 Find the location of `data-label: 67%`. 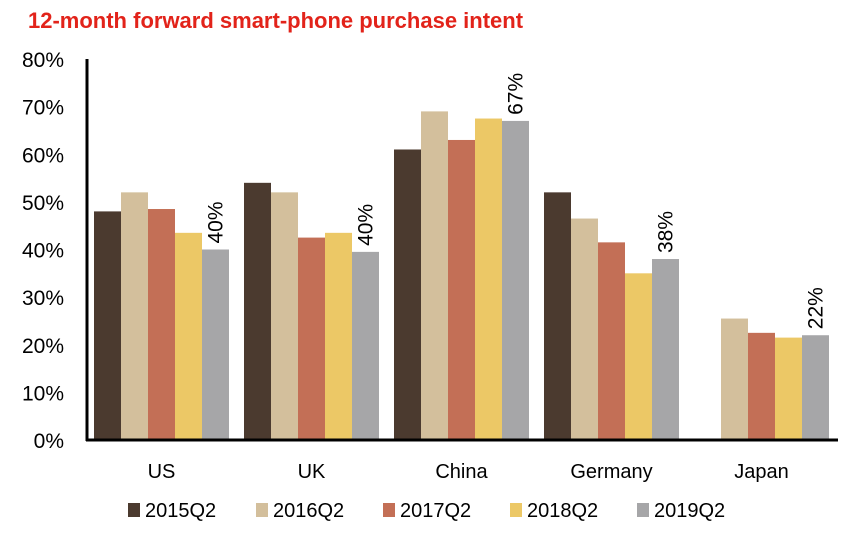

data-label: 67% is located at coordinates (516, 94).